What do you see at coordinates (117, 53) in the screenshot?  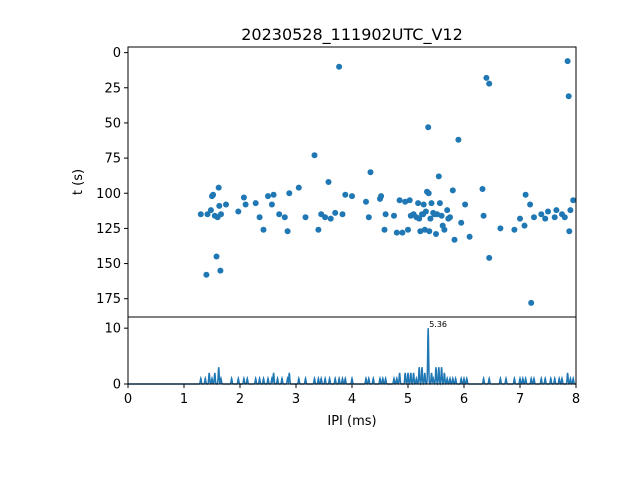 I see `scatter-y-tick-label: 0` at bounding box center [117, 53].